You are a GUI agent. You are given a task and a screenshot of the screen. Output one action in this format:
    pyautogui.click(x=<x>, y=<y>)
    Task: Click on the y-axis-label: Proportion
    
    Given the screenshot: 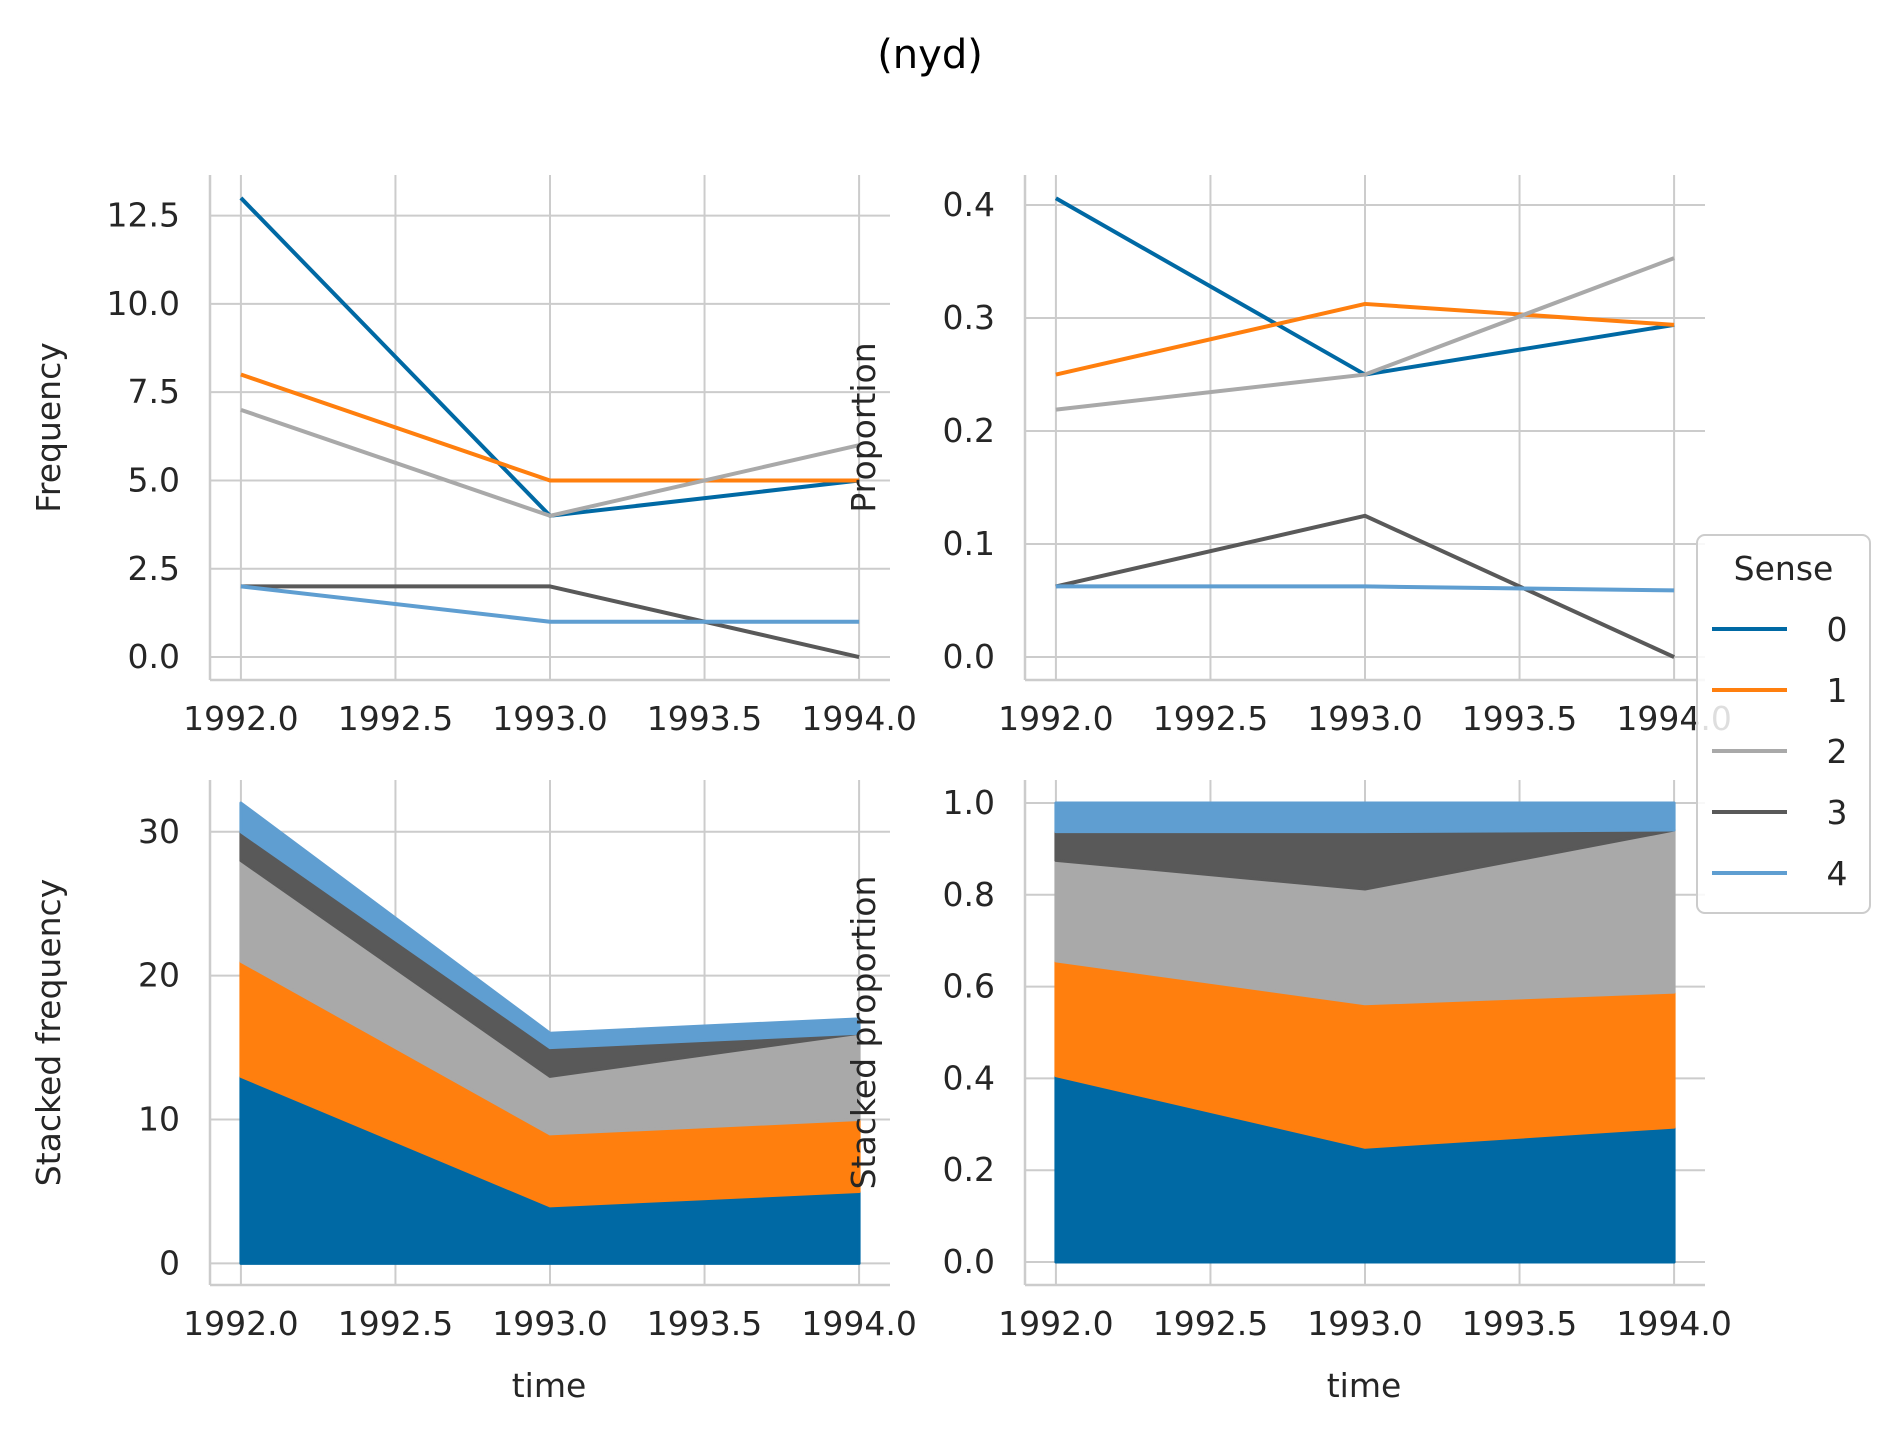 What is the action you would take?
    pyautogui.click(x=863, y=427)
    